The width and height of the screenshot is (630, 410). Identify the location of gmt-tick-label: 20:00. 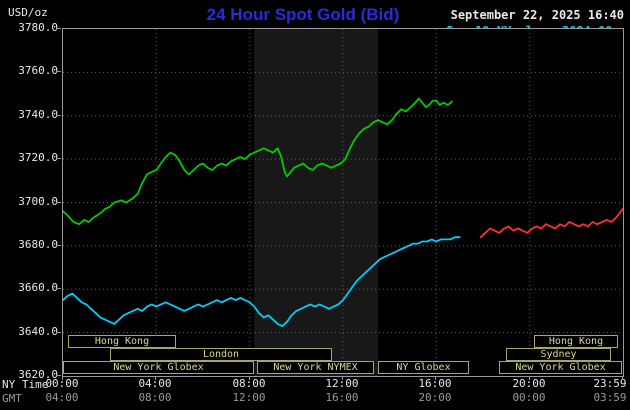
(435, 397).